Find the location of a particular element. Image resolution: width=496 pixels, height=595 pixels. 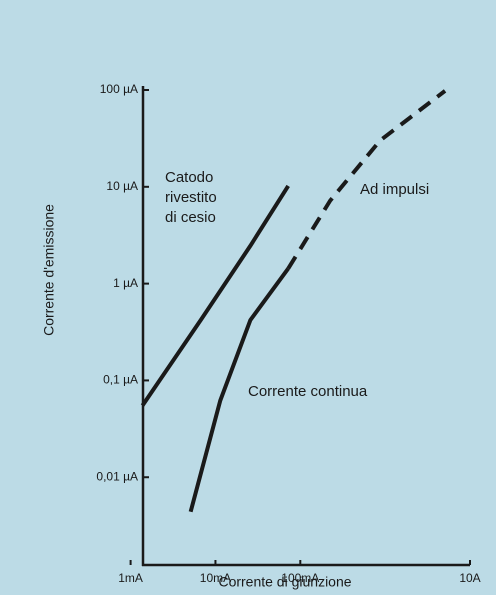

annotation: Catodo is located at coordinates (189, 177).